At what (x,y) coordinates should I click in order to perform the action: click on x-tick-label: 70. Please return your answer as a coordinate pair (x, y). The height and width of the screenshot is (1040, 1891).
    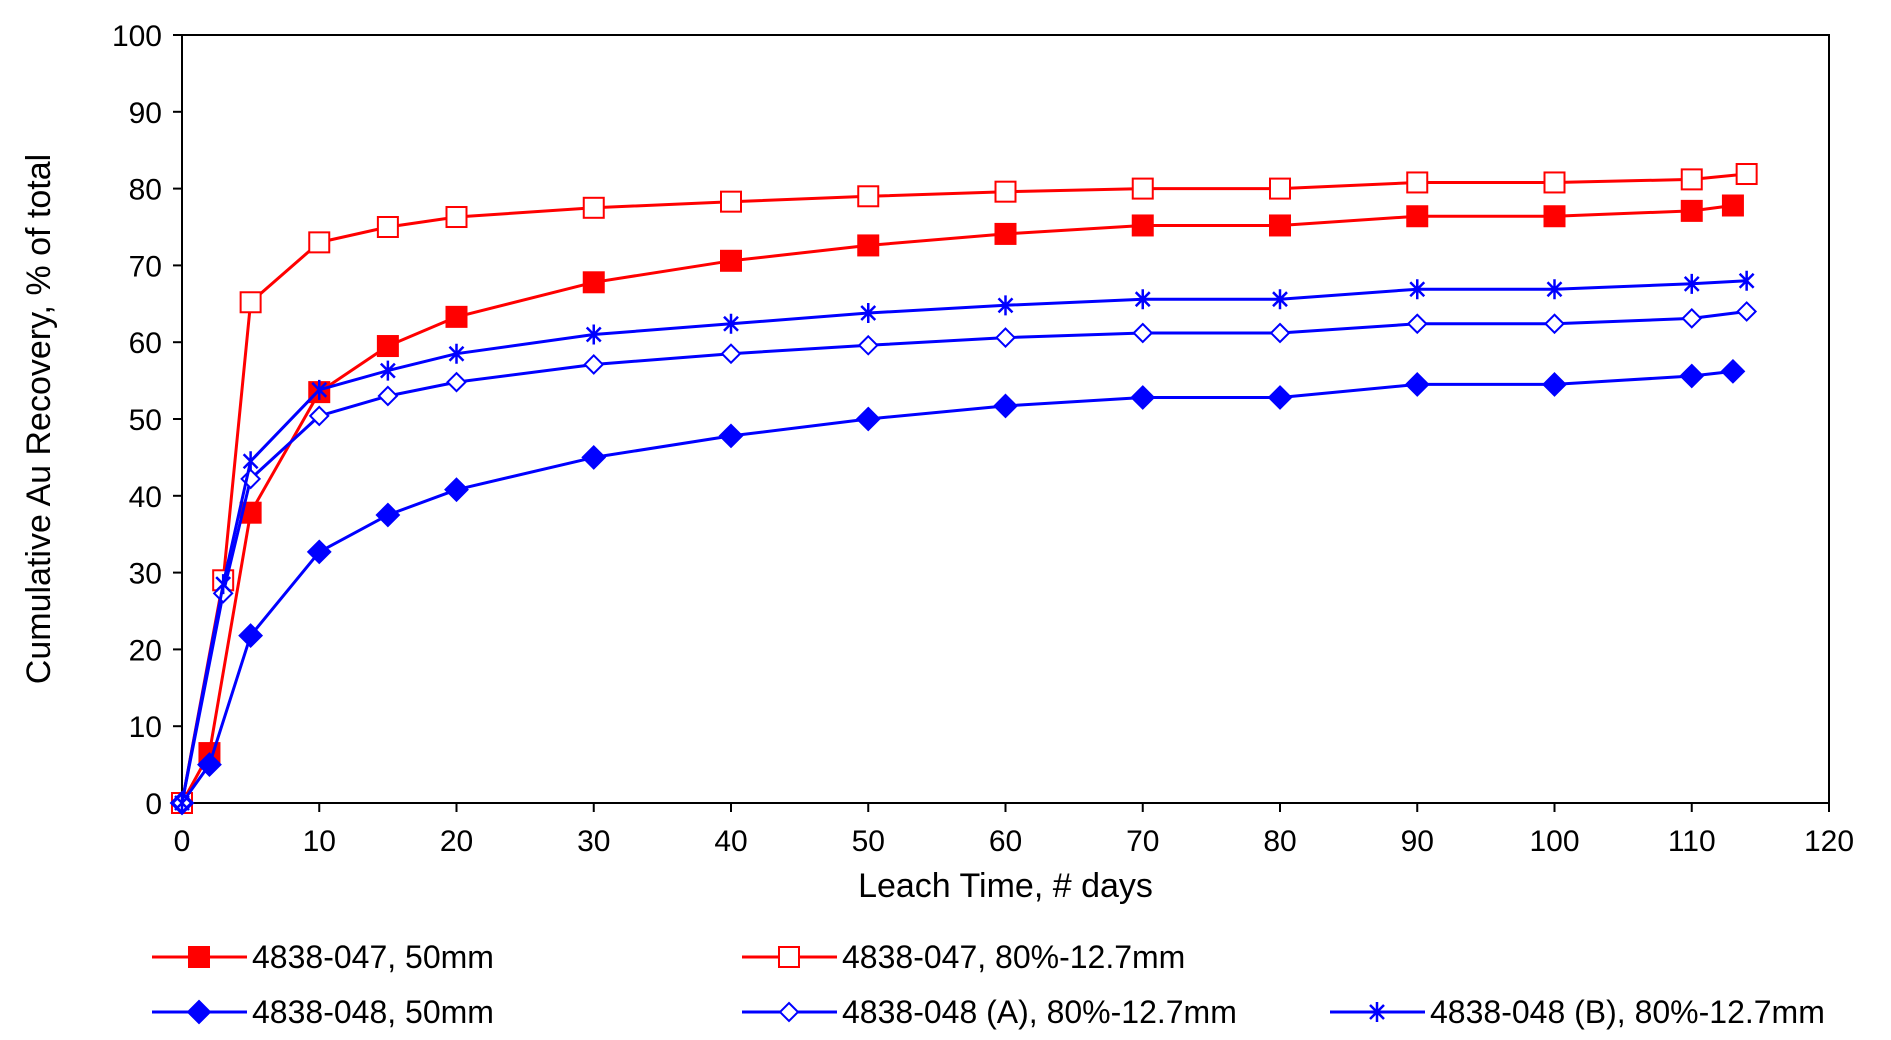
    Looking at the image, I should click on (1142, 841).